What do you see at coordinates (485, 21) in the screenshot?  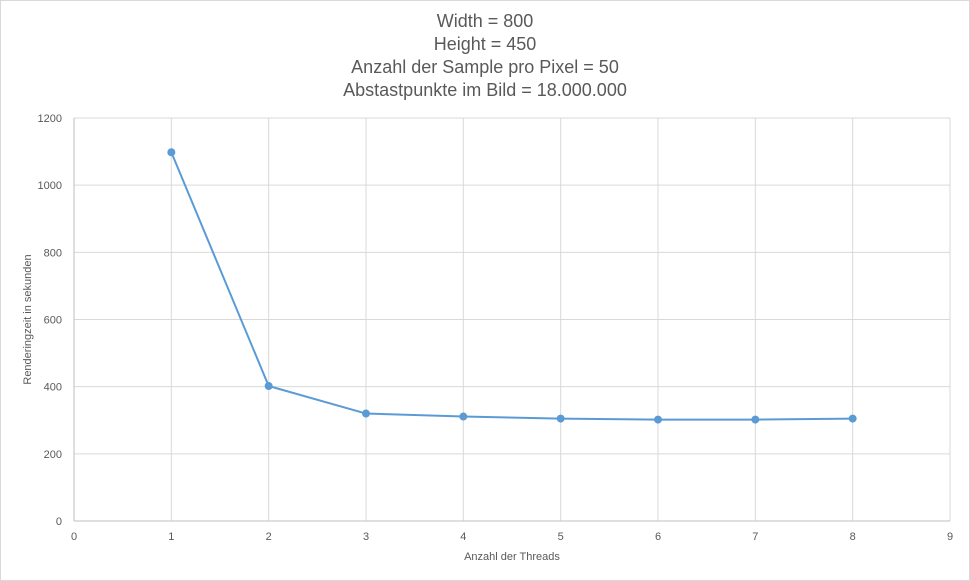 I see `title-line-1: Width = 800` at bounding box center [485, 21].